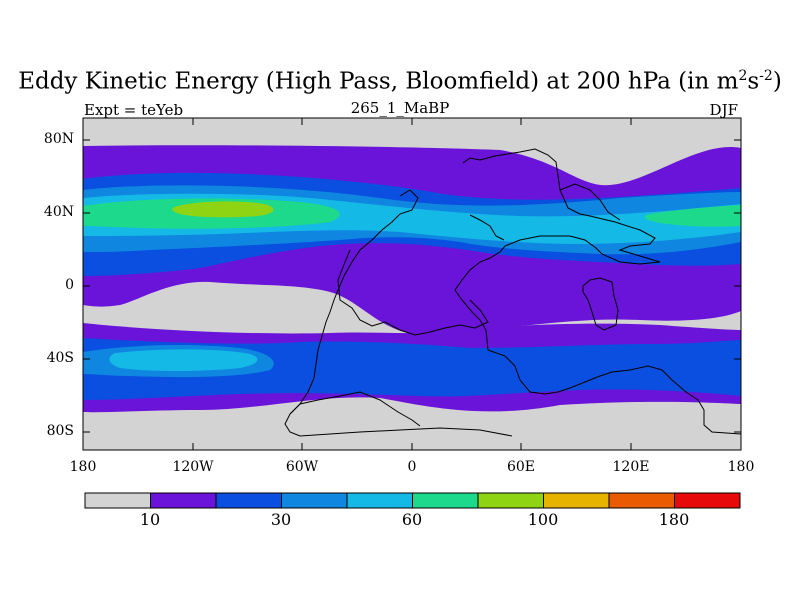  I want to click on x-tick-label: 0, so click(412, 467).